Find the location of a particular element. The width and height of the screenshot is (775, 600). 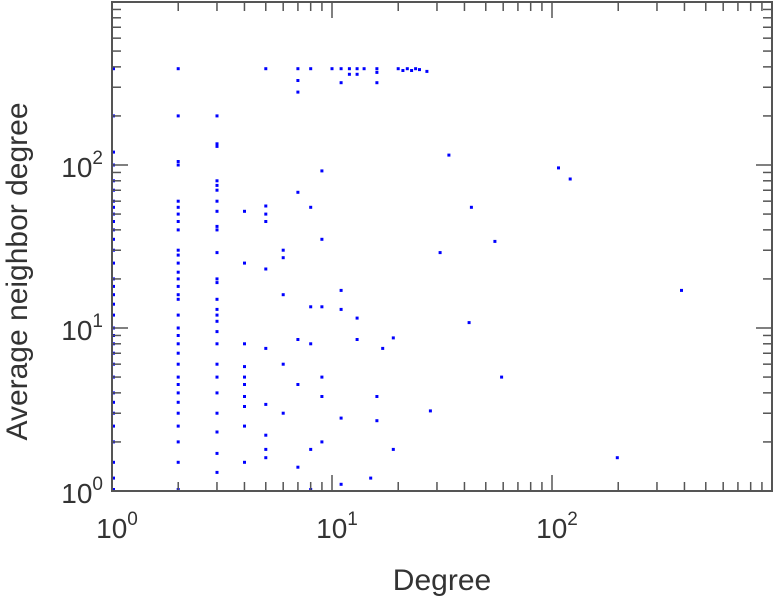

y-axis-tick-labels: 10⁰ 10¹ 10² is located at coordinates (82, 328).